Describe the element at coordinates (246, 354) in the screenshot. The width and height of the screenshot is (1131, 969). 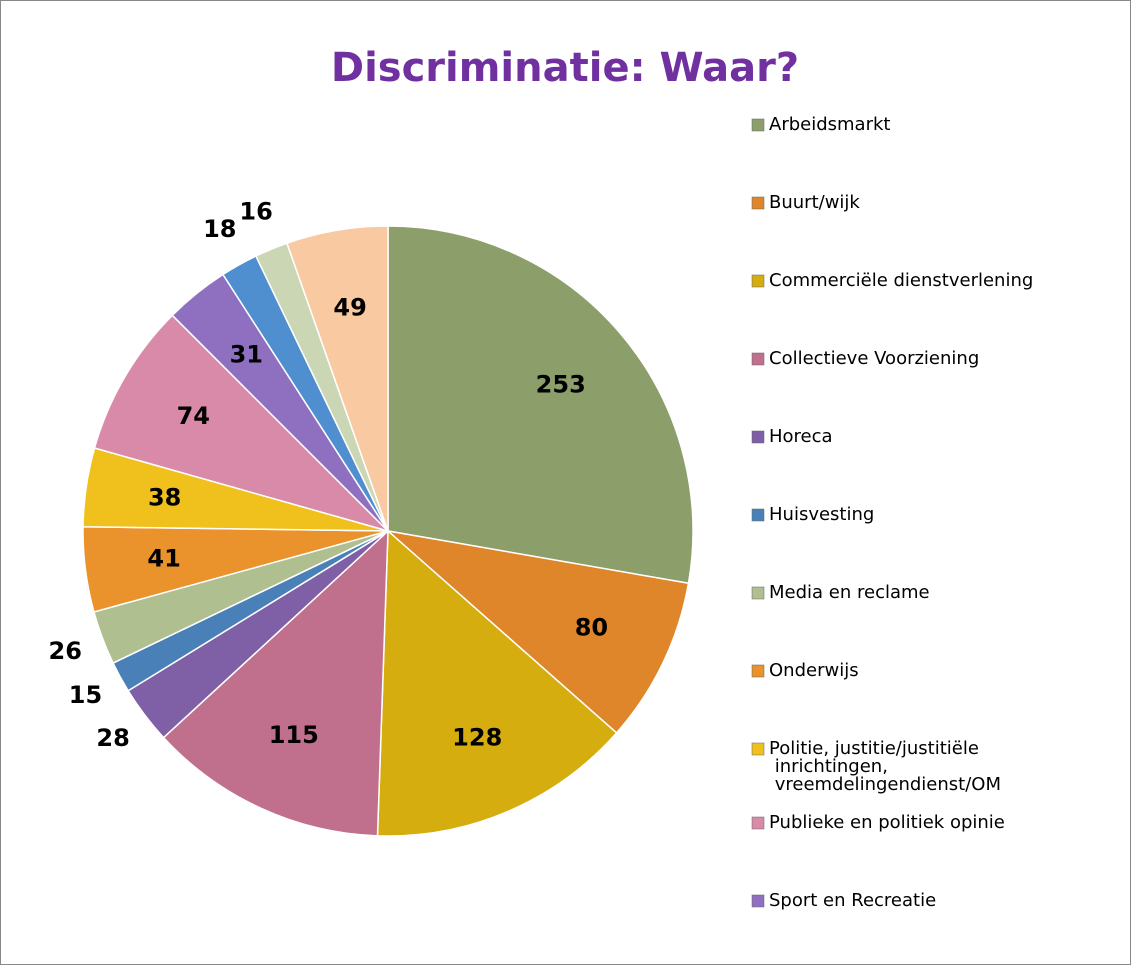
I see `data-label: 31` at that location.